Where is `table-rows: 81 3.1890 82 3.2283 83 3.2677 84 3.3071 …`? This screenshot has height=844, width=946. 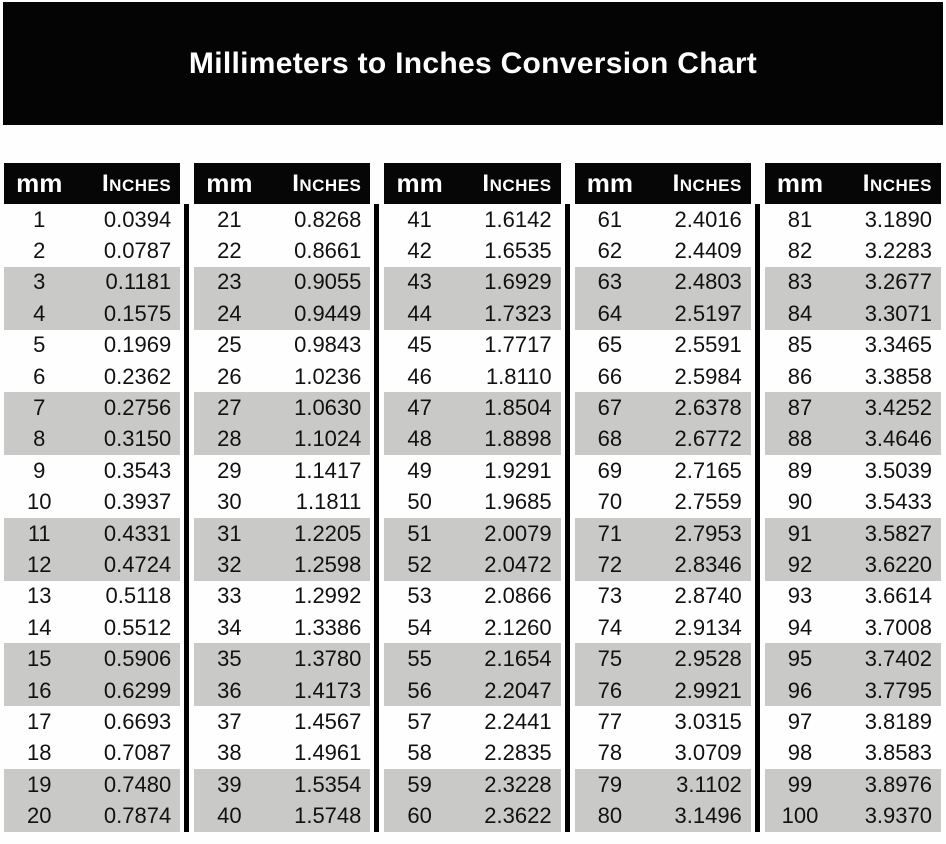 table-rows: 81 3.1890 82 3.2283 83 3.2677 84 3.3071 … is located at coordinates (852, 518).